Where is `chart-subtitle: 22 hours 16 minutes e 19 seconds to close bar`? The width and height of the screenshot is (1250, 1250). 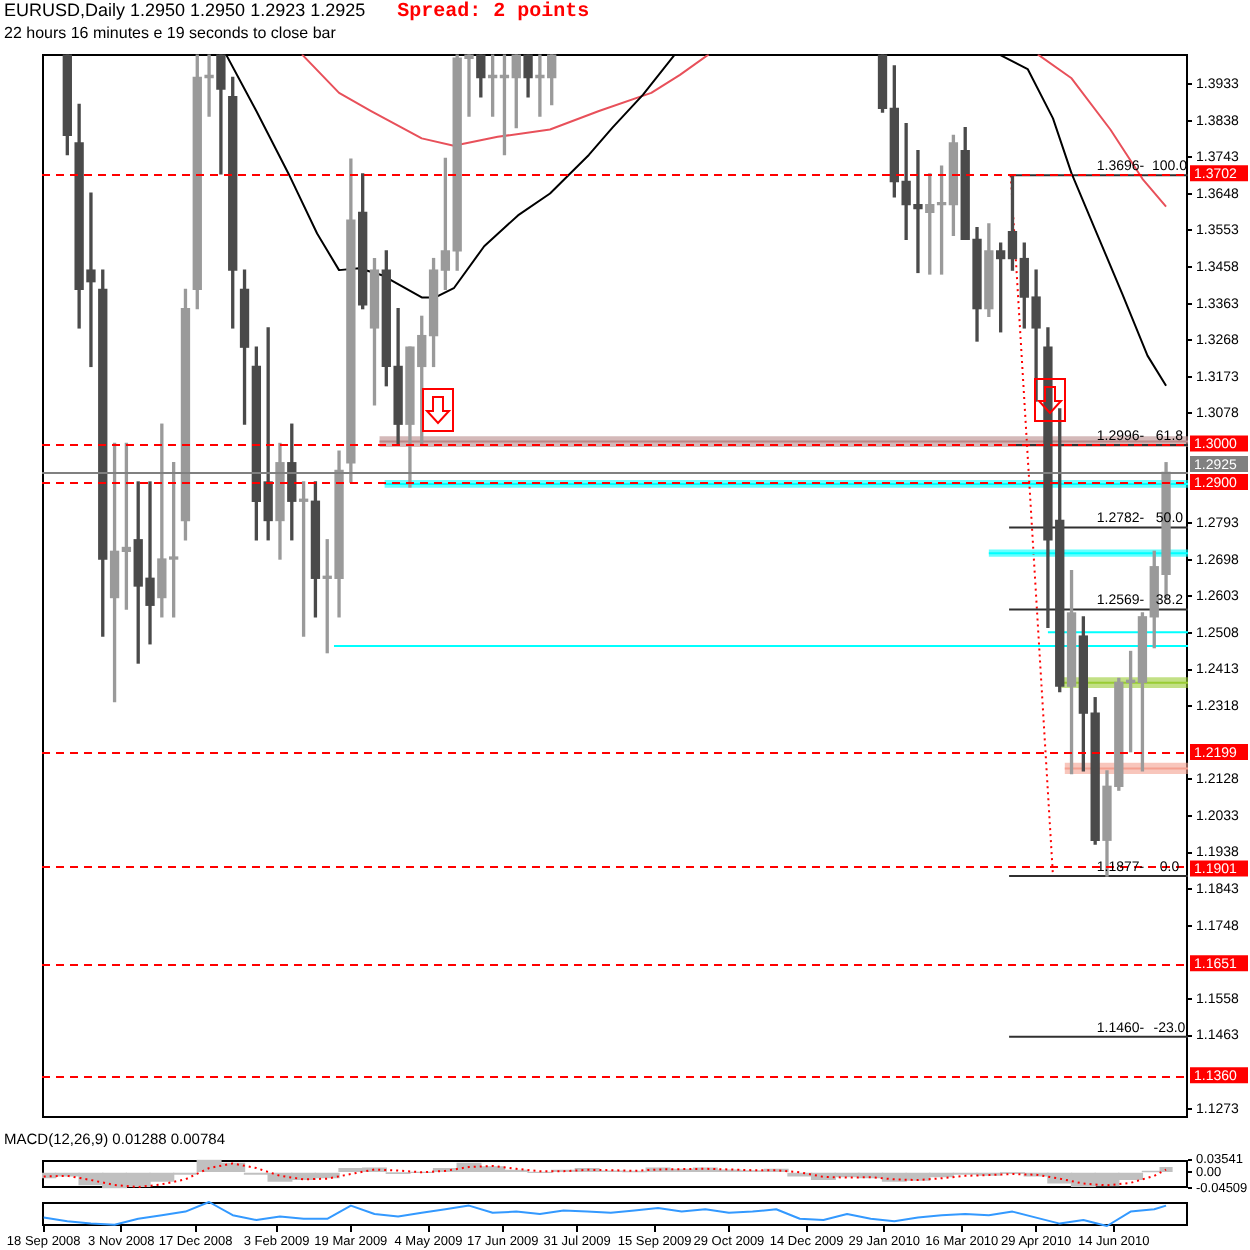
chart-subtitle: 22 hours 16 minutes e 19 seconds to close bar is located at coordinates (171, 34).